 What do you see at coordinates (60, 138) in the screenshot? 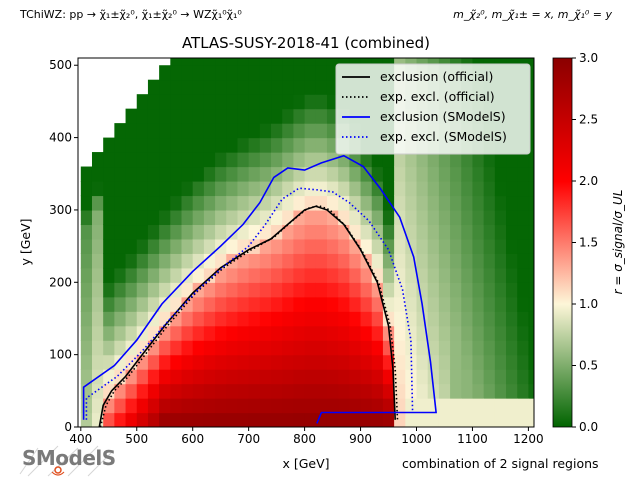
I see `y-tick-label: 400` at bounding box center [60, 138].